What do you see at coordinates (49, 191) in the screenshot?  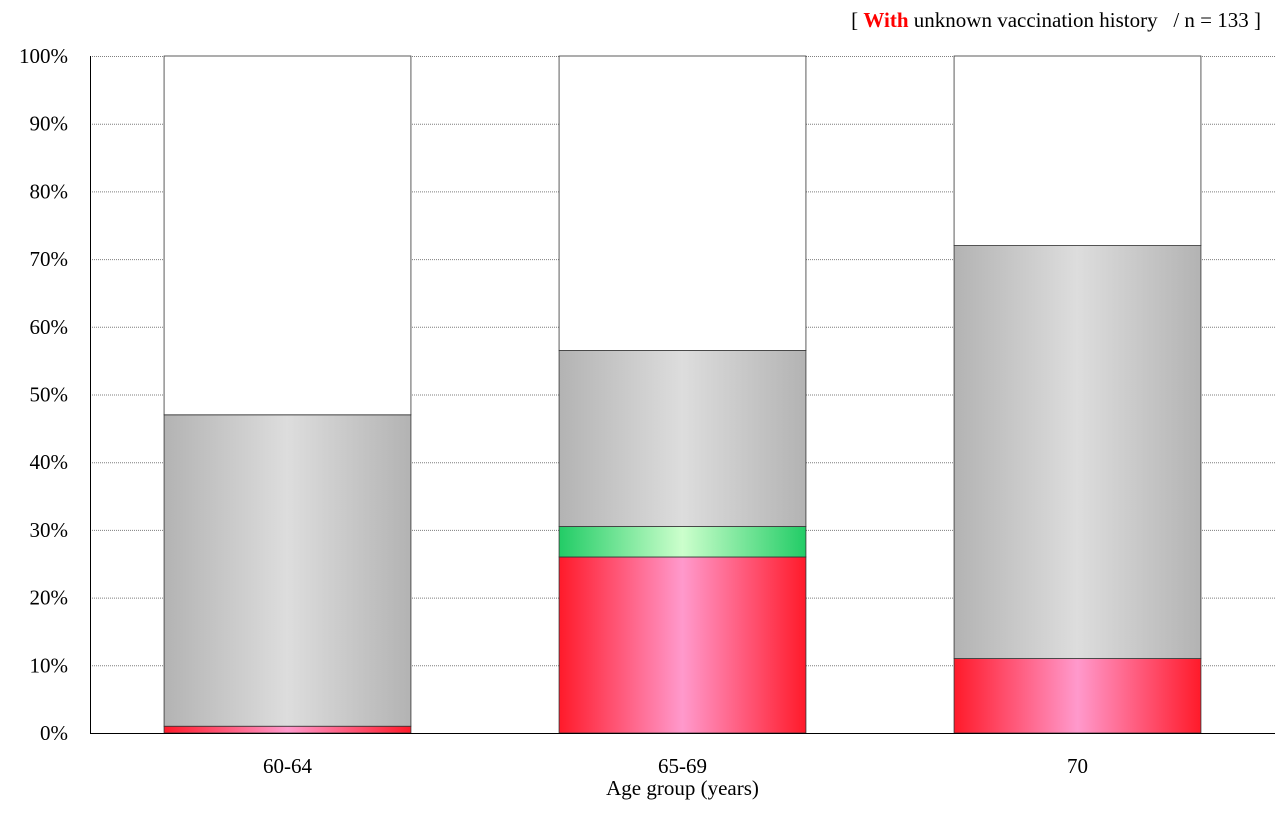 I see `y-tick-label: 80%` at bounding box center [49, 191].